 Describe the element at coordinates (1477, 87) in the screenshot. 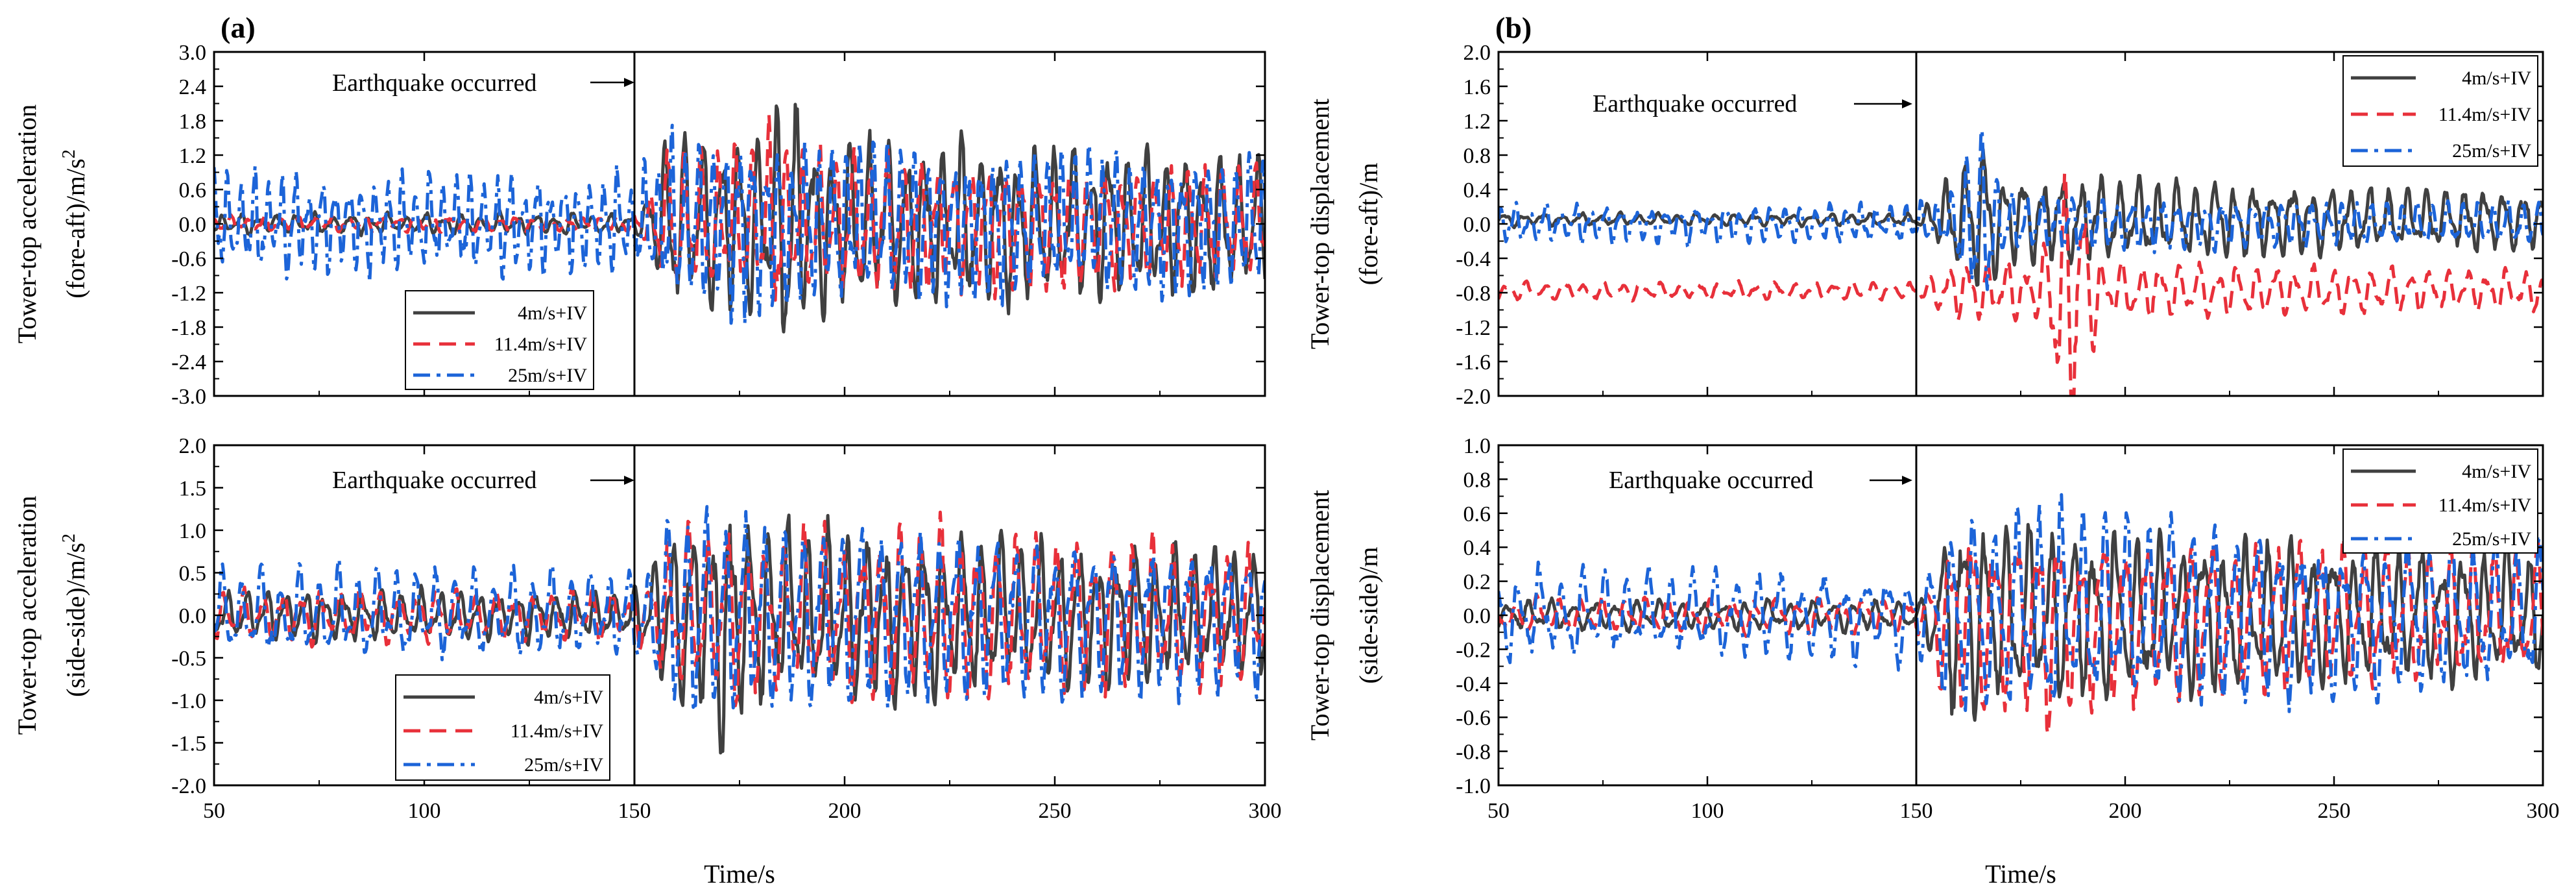

I see `y-tick-label: 1.6` at that location.